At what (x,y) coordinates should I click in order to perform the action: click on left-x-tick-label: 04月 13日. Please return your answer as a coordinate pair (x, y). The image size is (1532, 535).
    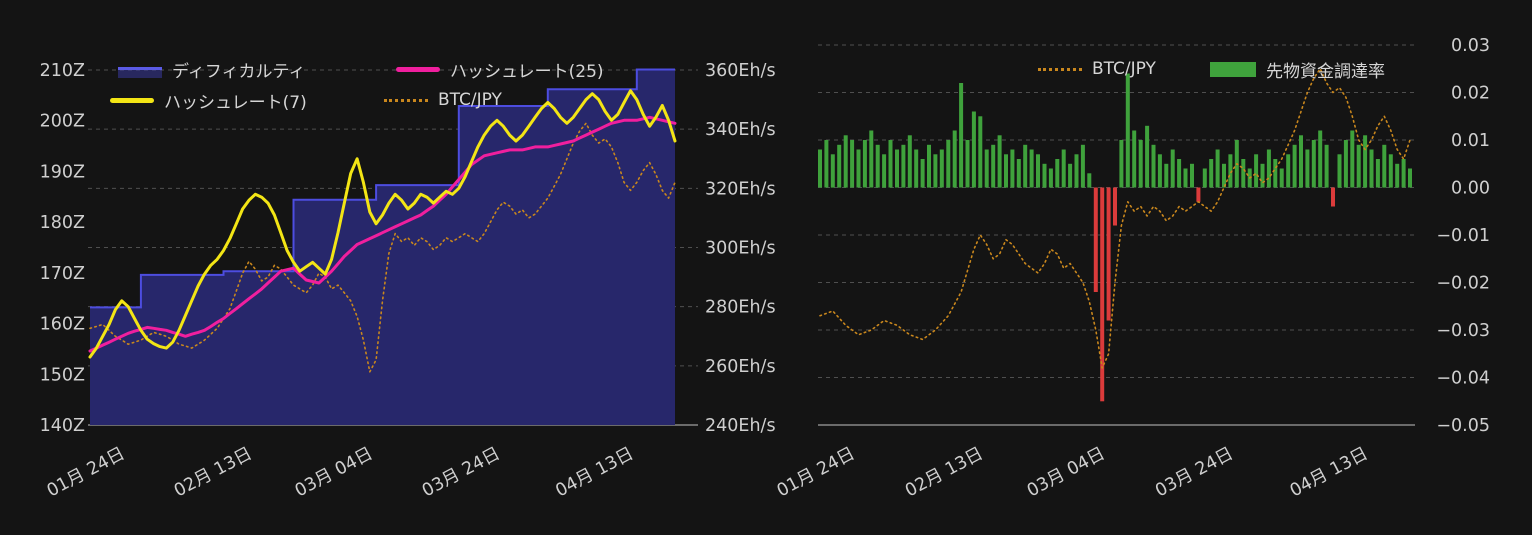
    Looking at the image, I should click on (595, 473).